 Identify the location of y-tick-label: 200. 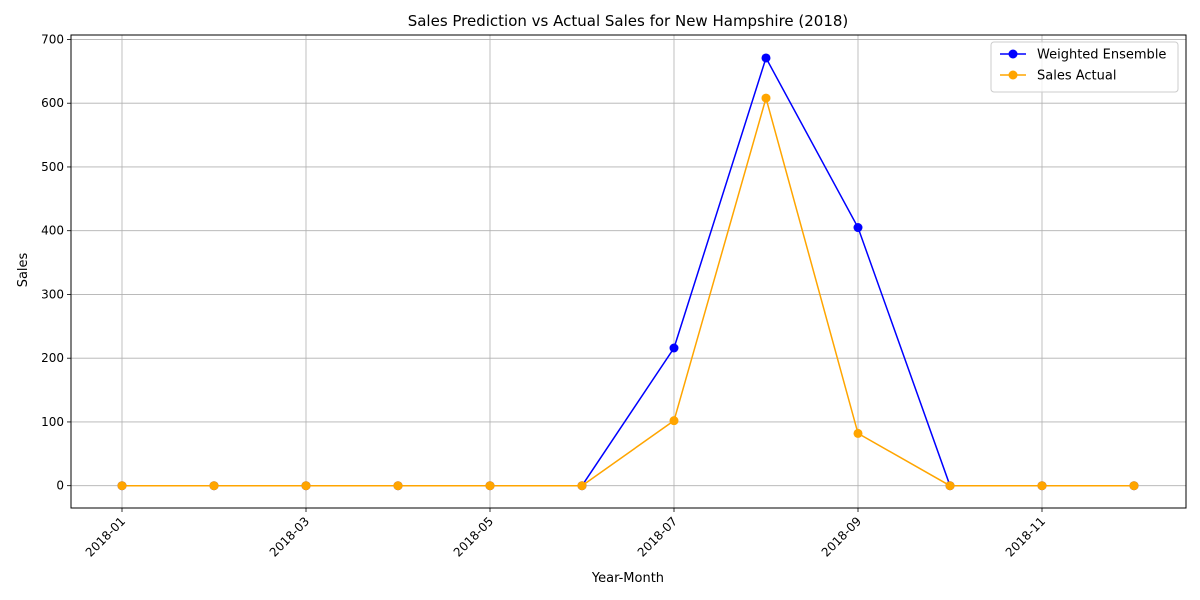
(52, 358).